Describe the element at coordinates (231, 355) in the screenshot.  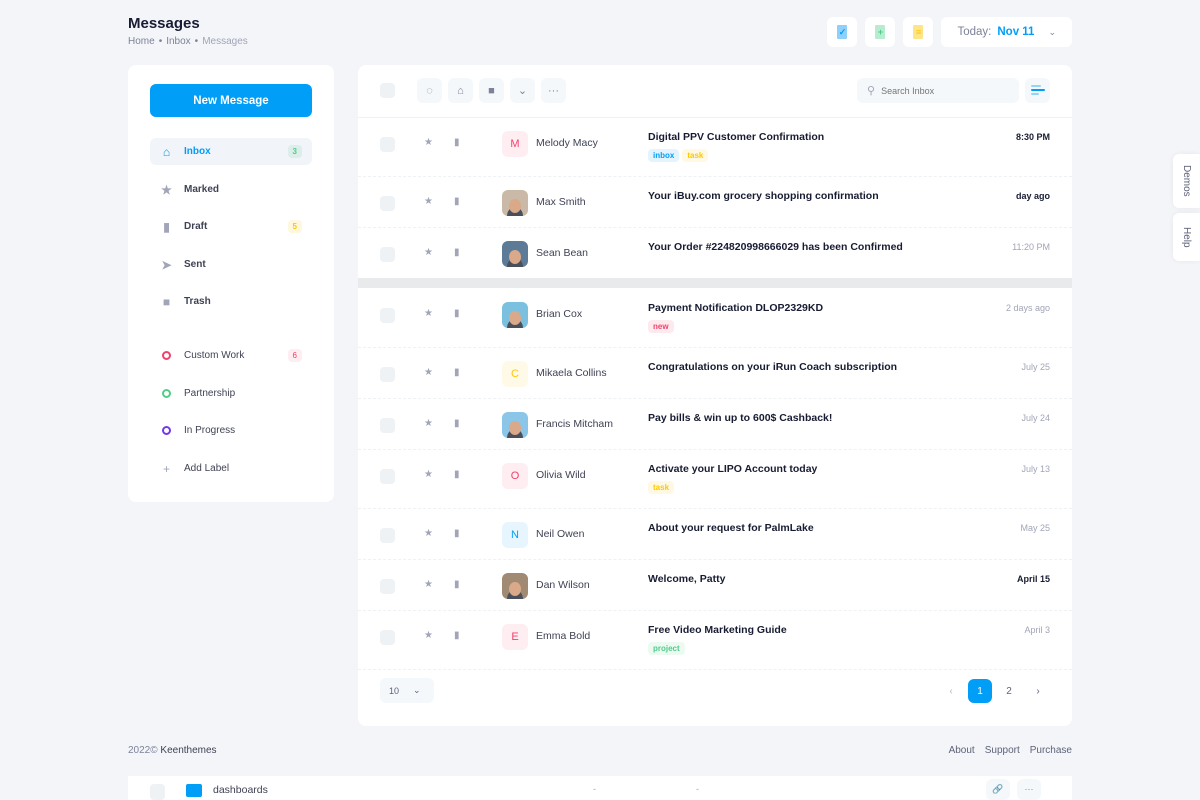
I see `label-item-custom-work: Custom Work 6` at that location.